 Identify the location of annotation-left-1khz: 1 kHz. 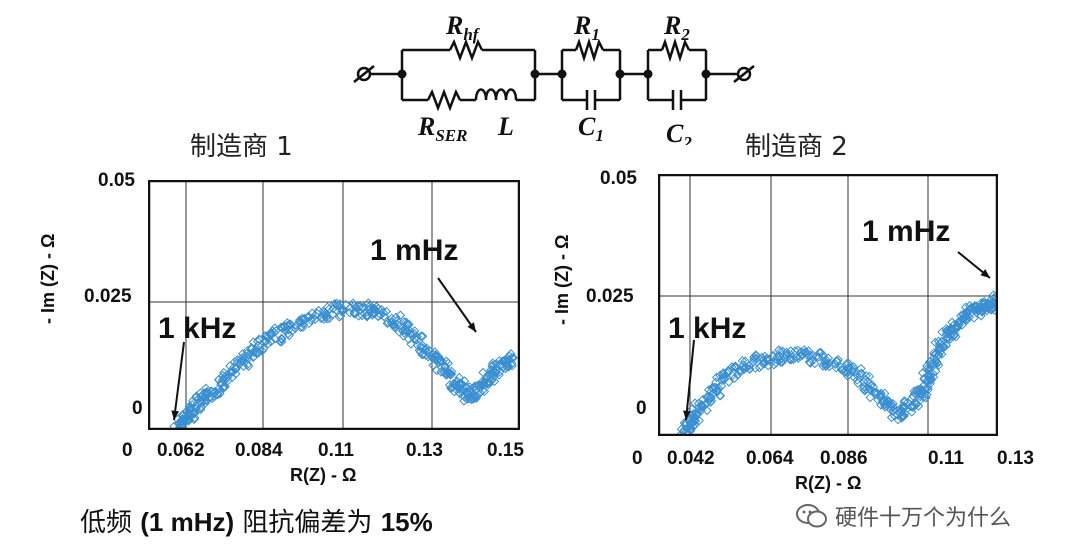
(197, 328).